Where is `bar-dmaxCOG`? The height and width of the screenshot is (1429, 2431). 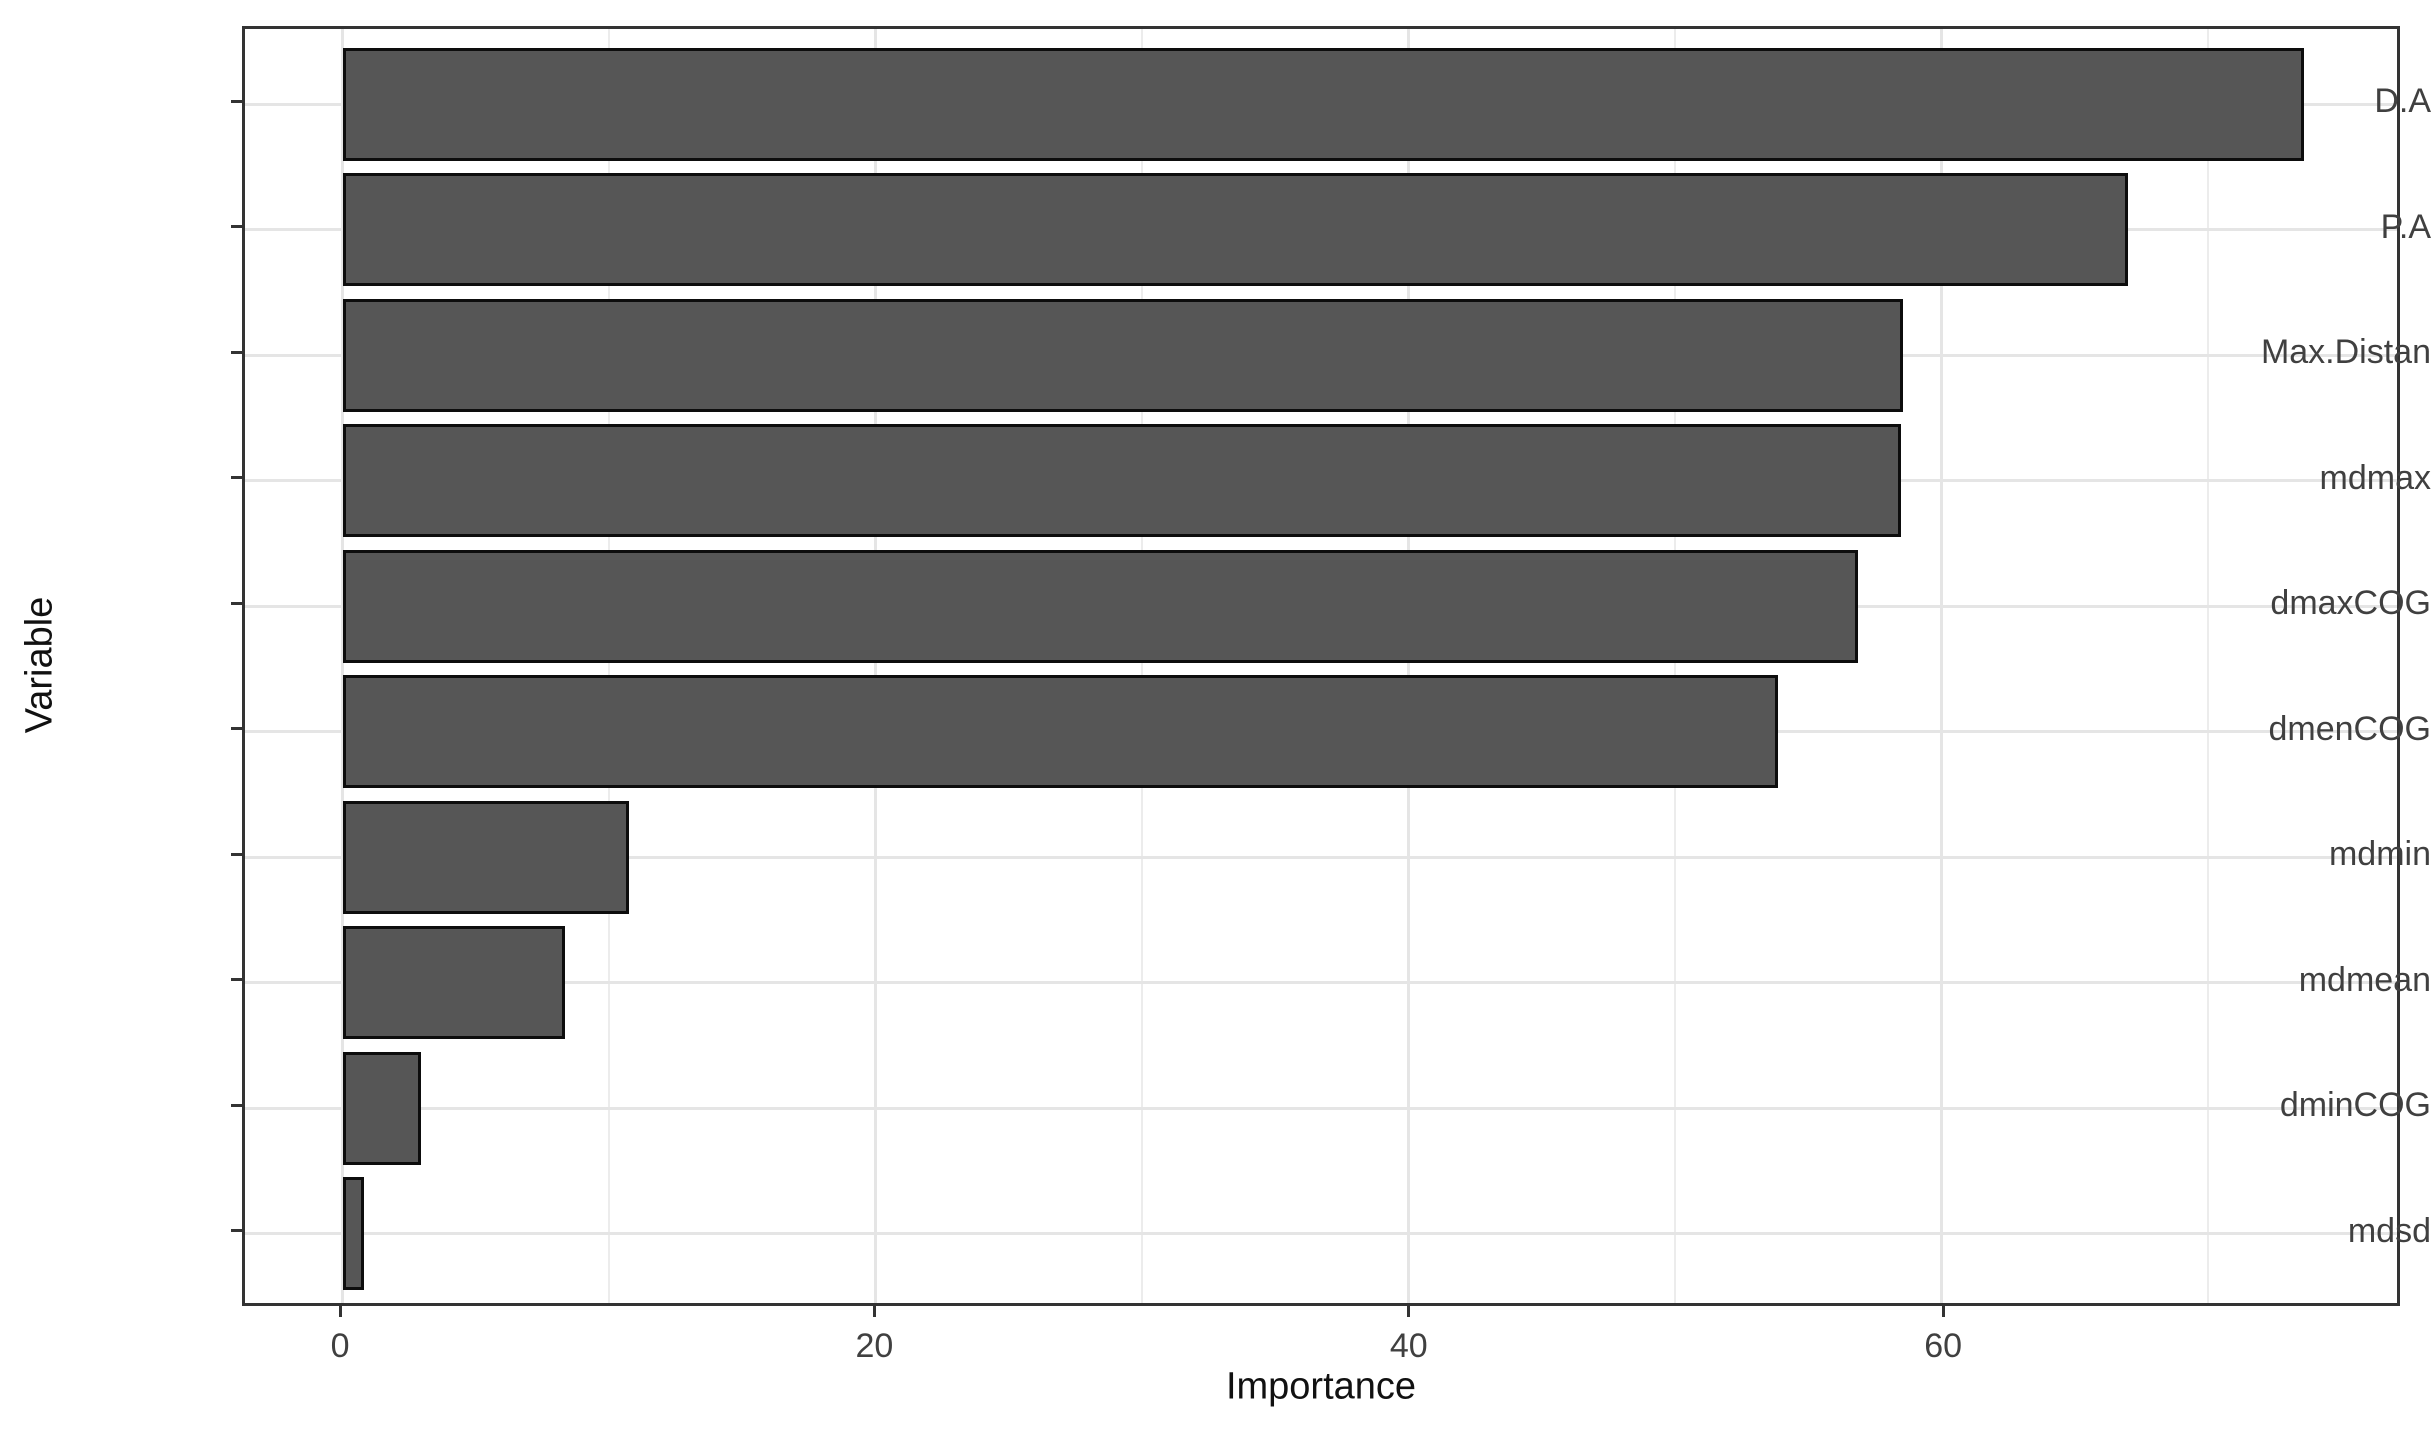
bar-dmaxCOG is located at coordinates (1100, 606).